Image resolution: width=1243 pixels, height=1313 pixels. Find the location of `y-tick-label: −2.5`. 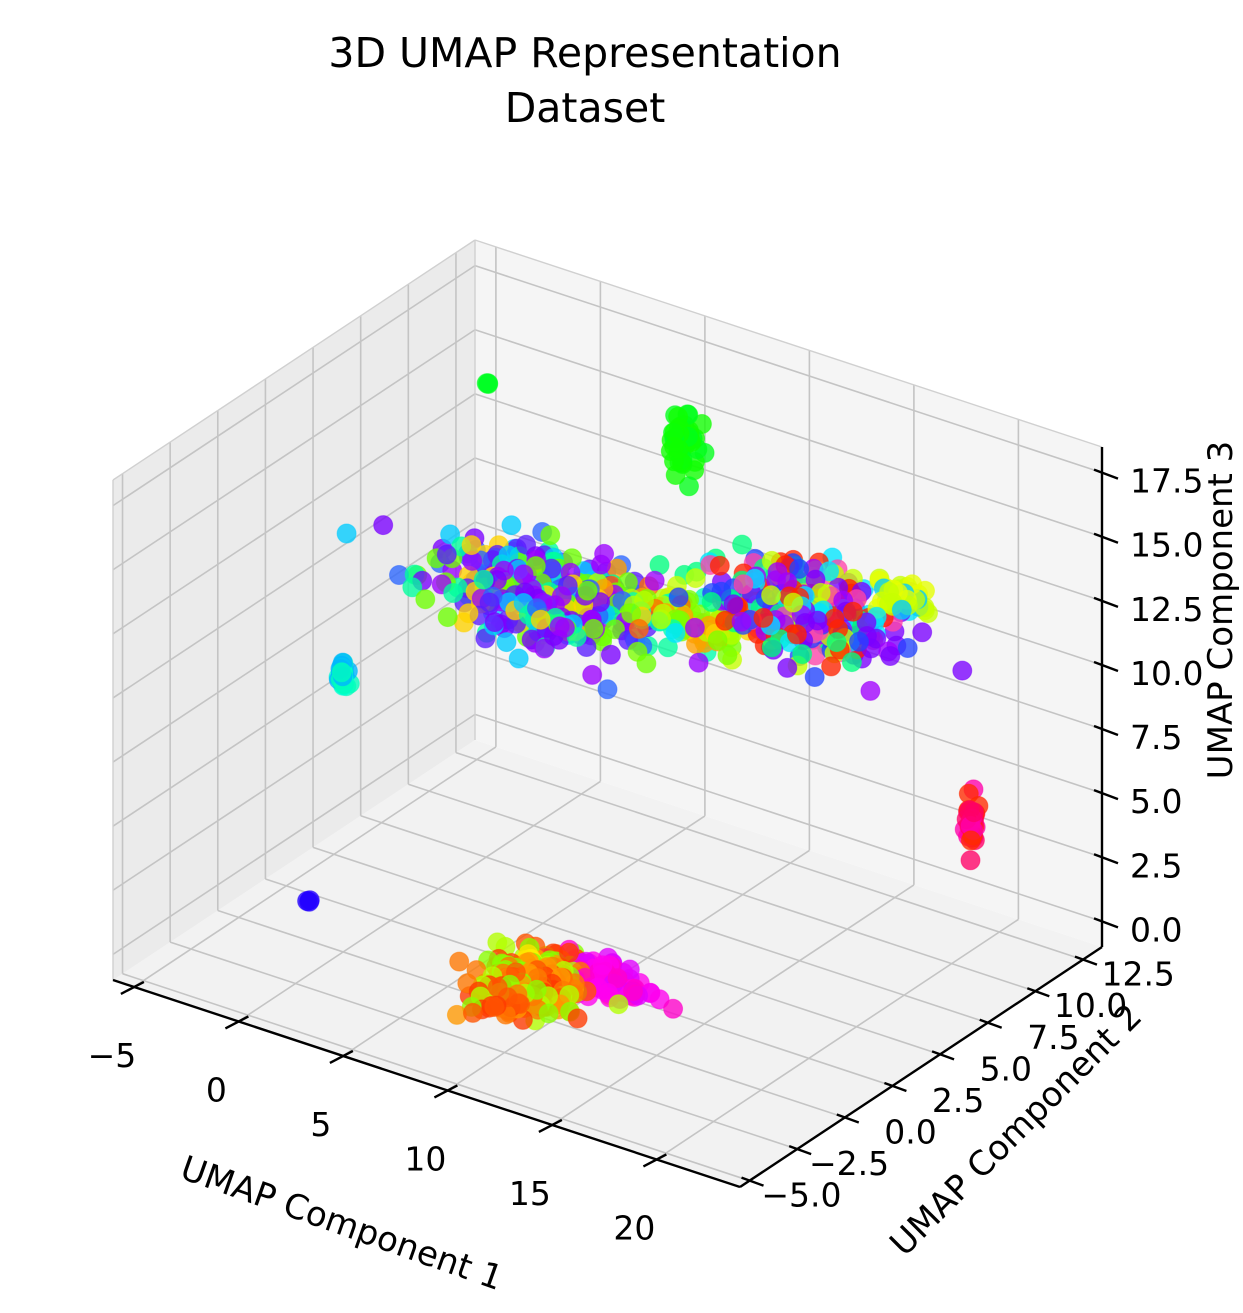

y-tick-label: −2.5 is located at coordinates (849, 1163).